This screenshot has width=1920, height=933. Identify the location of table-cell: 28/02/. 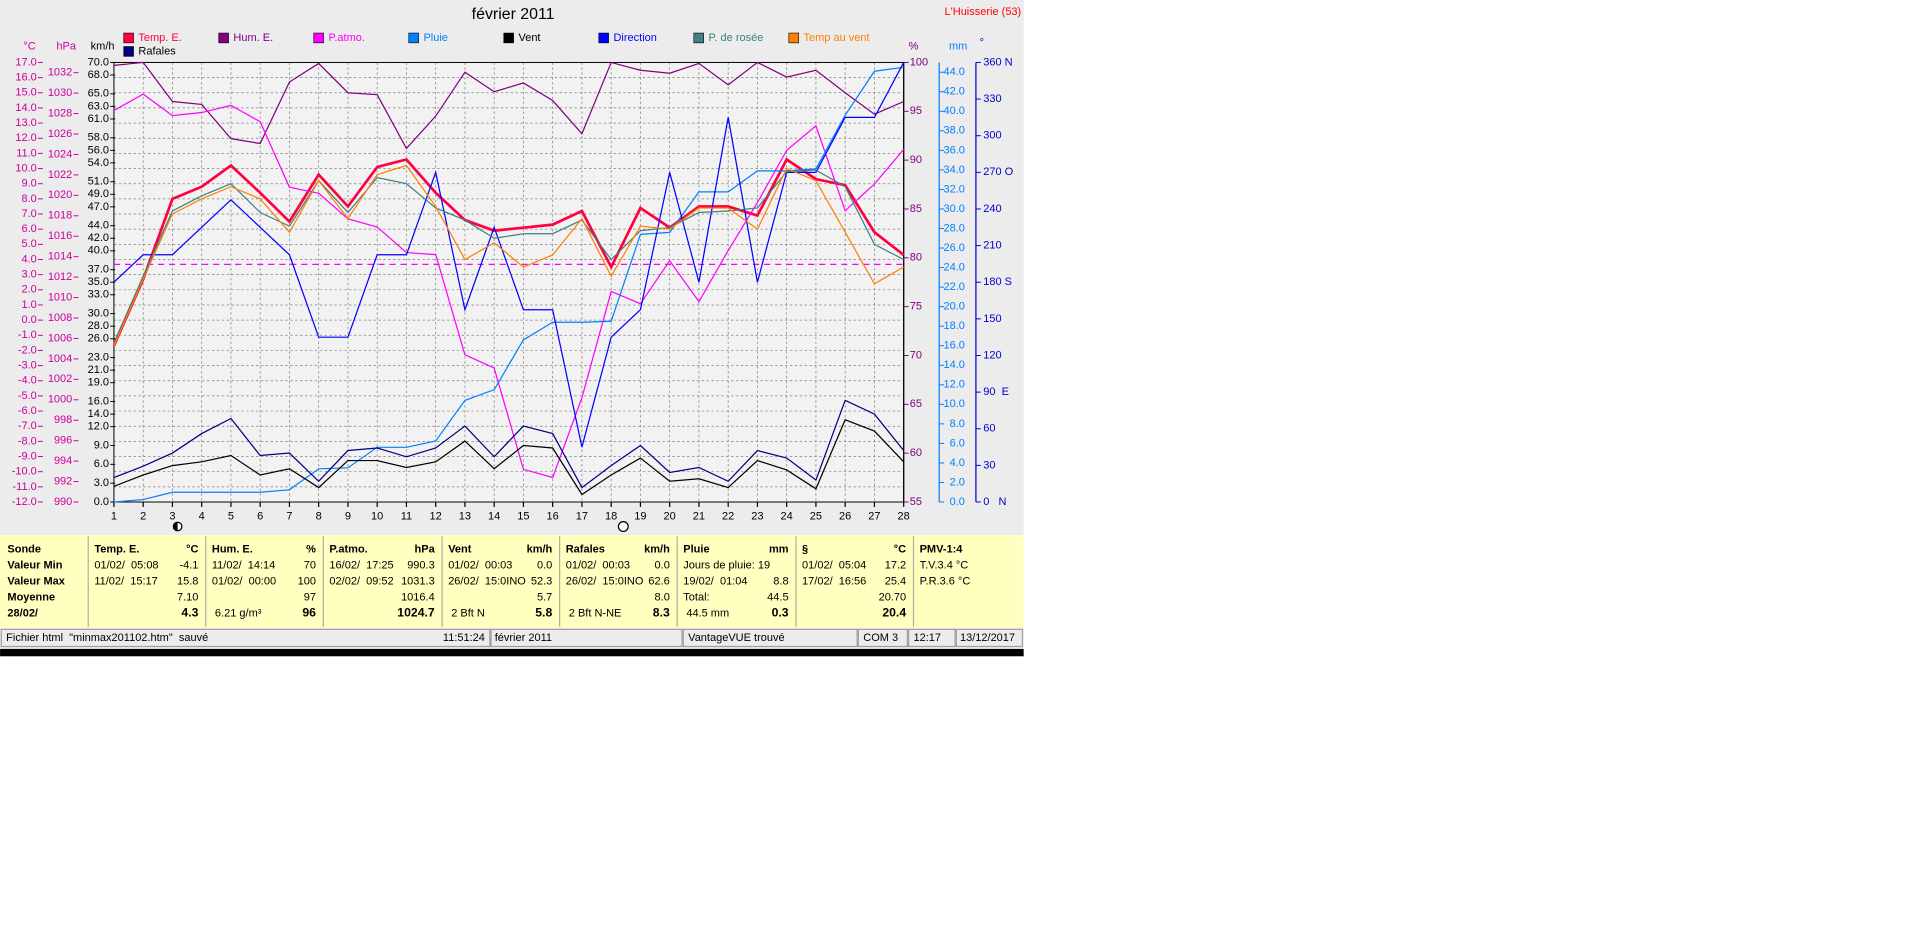
(22, 613).